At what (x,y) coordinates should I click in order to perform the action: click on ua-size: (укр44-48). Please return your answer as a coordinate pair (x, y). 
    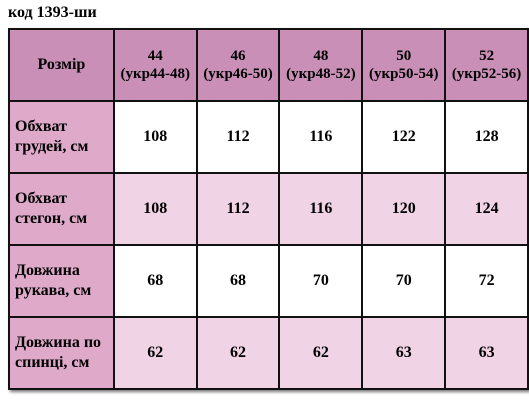
    Looking at the image, I should click on (155, 74).